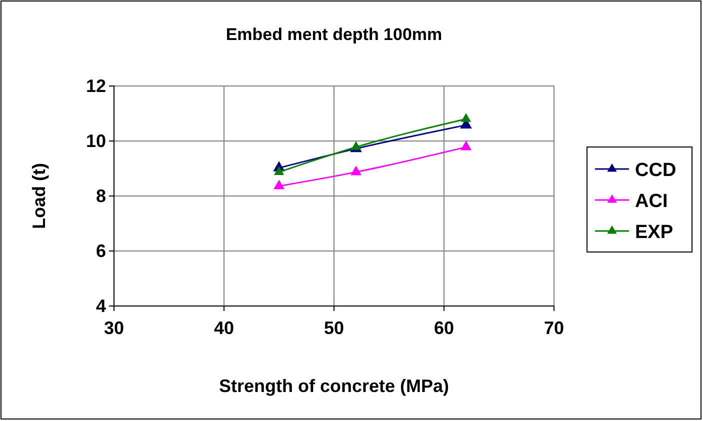 The width and height of the screenshot is (703, 421). I want to click on legend-label: ACI, so click(651, 201).